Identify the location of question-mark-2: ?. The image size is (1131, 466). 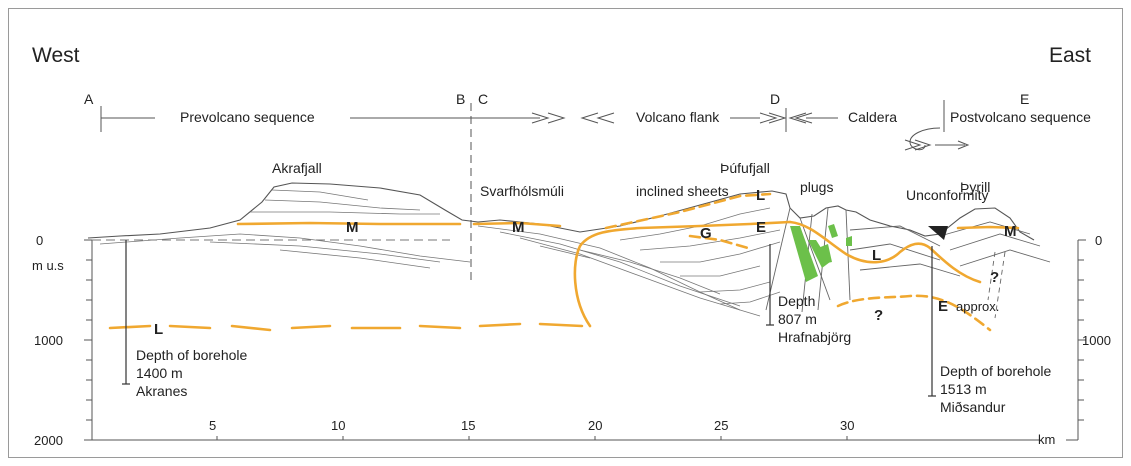
(994, 277).